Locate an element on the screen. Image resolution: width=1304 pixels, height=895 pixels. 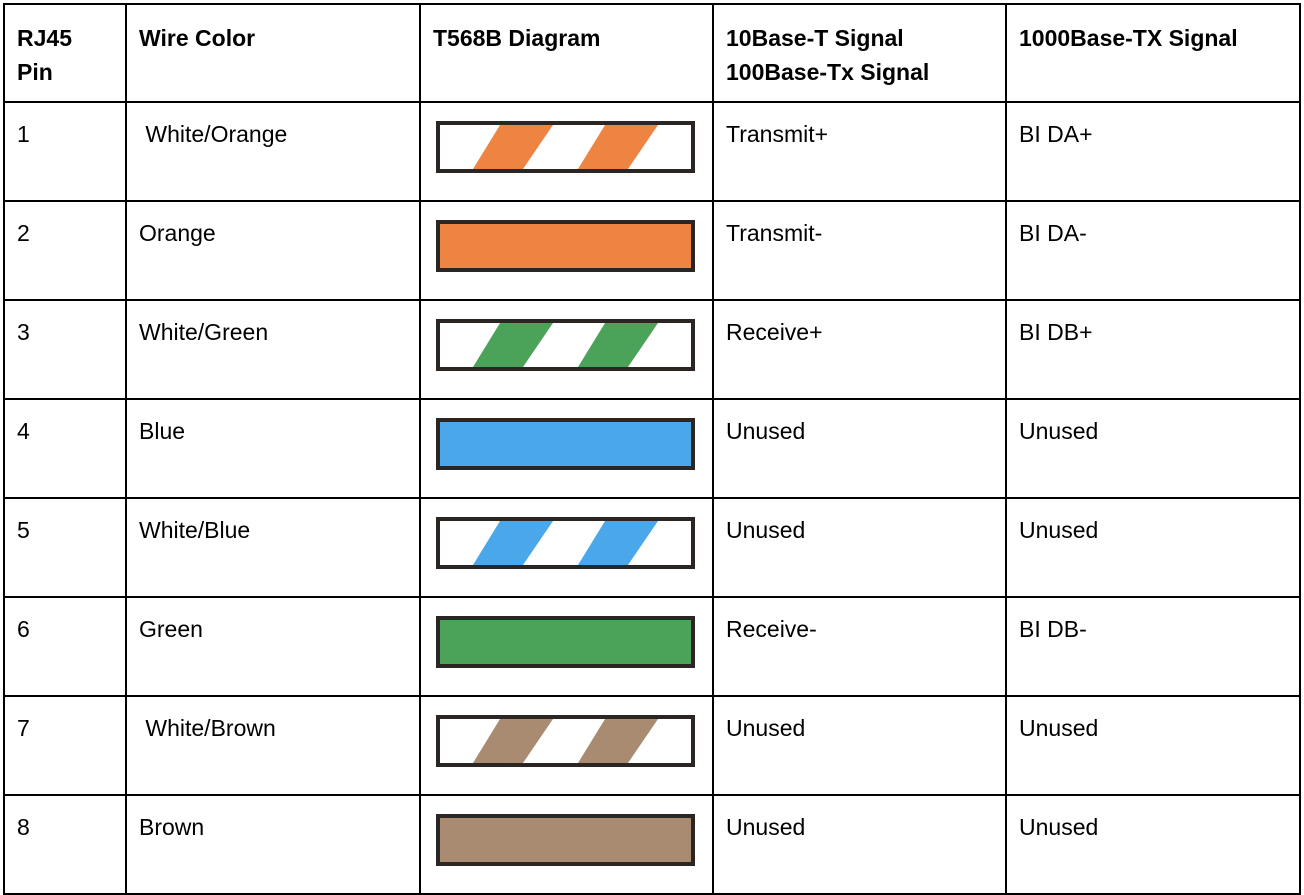
signal-10-100-cell: Transmit+ is located at coordinates (859, 151).